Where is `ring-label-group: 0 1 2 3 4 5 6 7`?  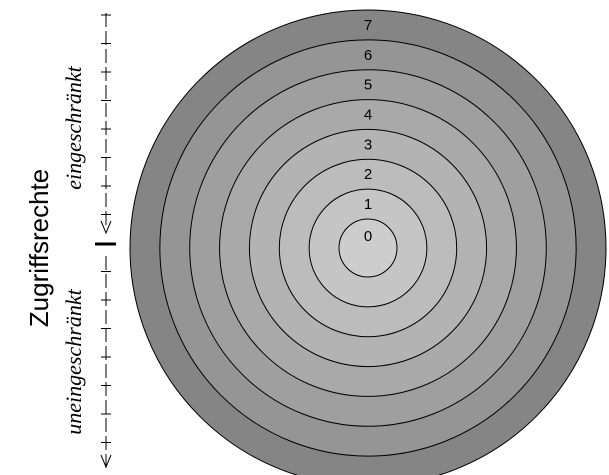 ring-label-group: 0 1 2 3 4 5 6 7 is located at coordinates (368, 131).